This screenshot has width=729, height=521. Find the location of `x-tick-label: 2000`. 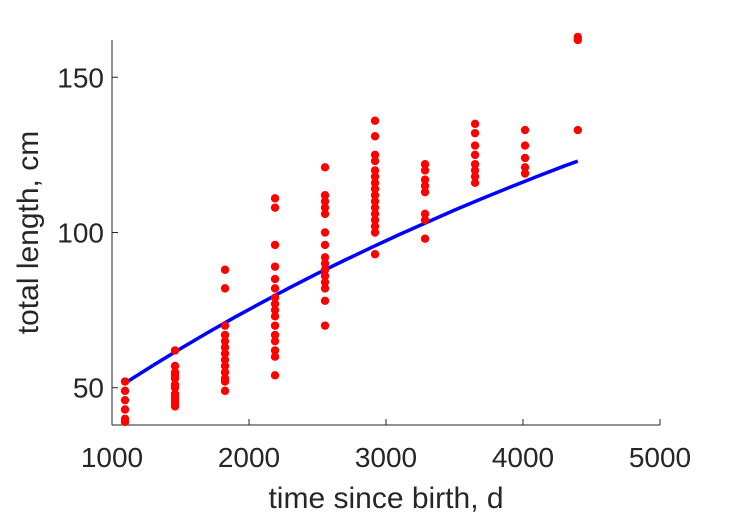

x-tick-label: 2000 is located at coordinates (249, 457).